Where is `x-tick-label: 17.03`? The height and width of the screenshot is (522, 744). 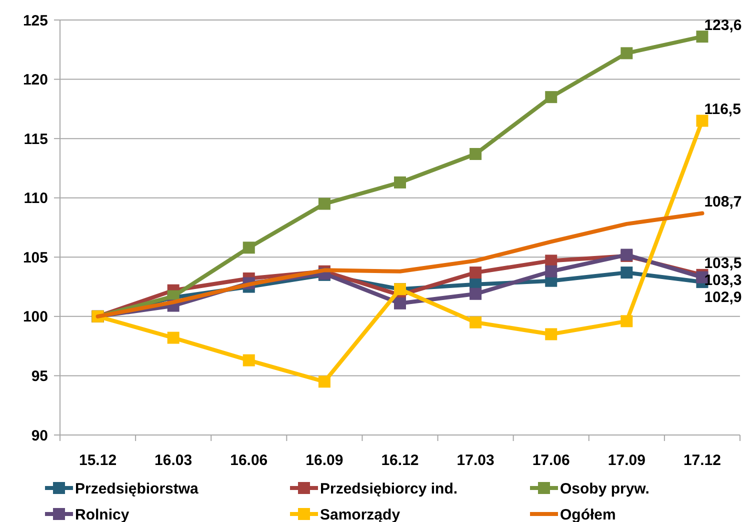 x-tick-label: 17.03 is located at coordinates (475, 460).